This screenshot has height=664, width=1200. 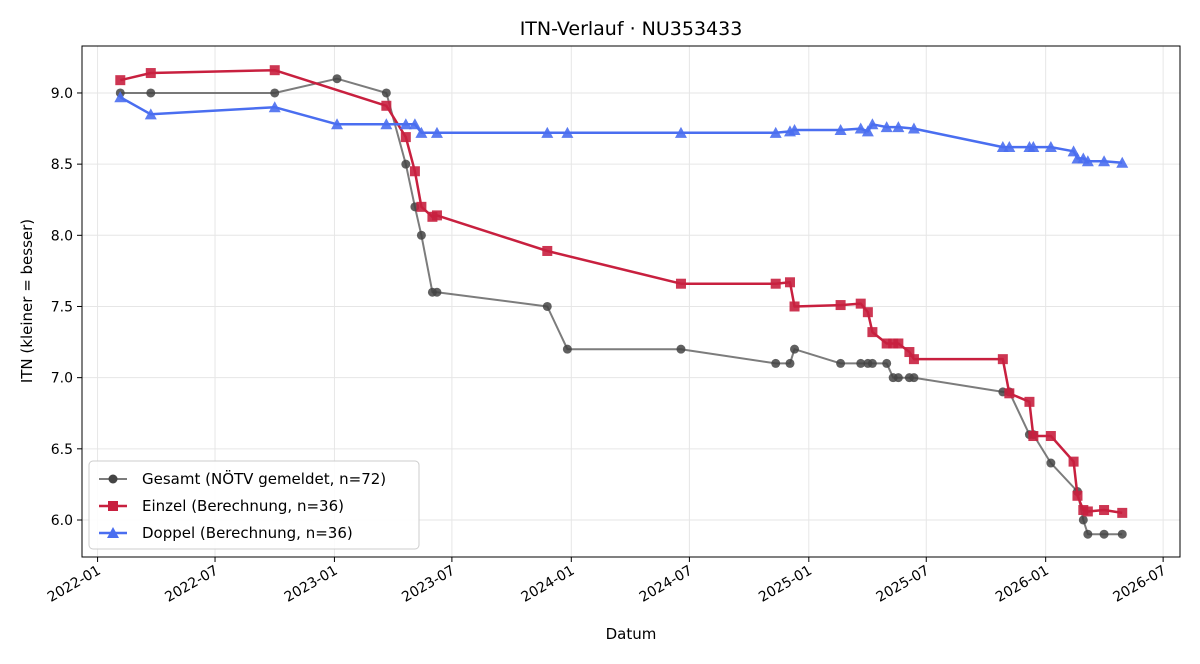 What do you see at coordinates (62, 450) in the screenshot?
I see `y-tick-label: 6.5` at bounding box center [62, 450].